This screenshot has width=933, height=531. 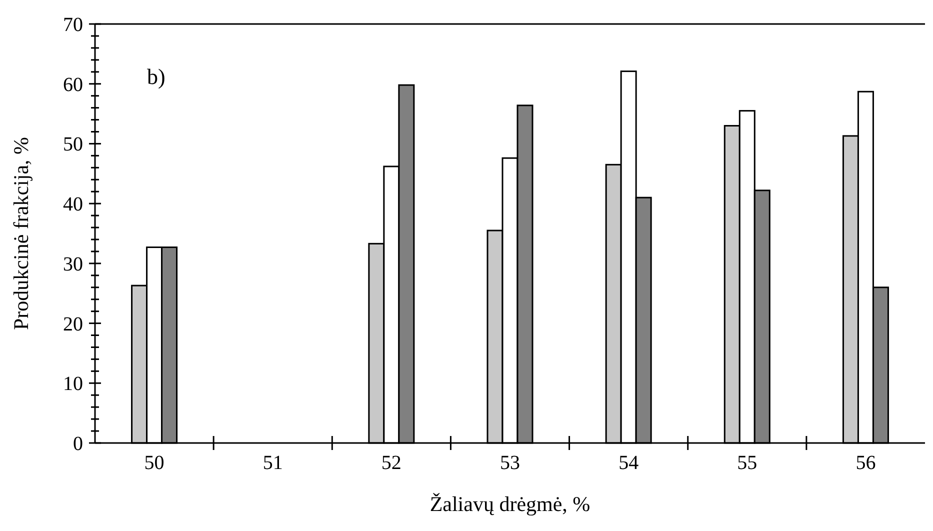 What do you see at coordinates (73, 145) in the screenshot?
I see `y-tick-label: 50` at bounding box center [73, 145].